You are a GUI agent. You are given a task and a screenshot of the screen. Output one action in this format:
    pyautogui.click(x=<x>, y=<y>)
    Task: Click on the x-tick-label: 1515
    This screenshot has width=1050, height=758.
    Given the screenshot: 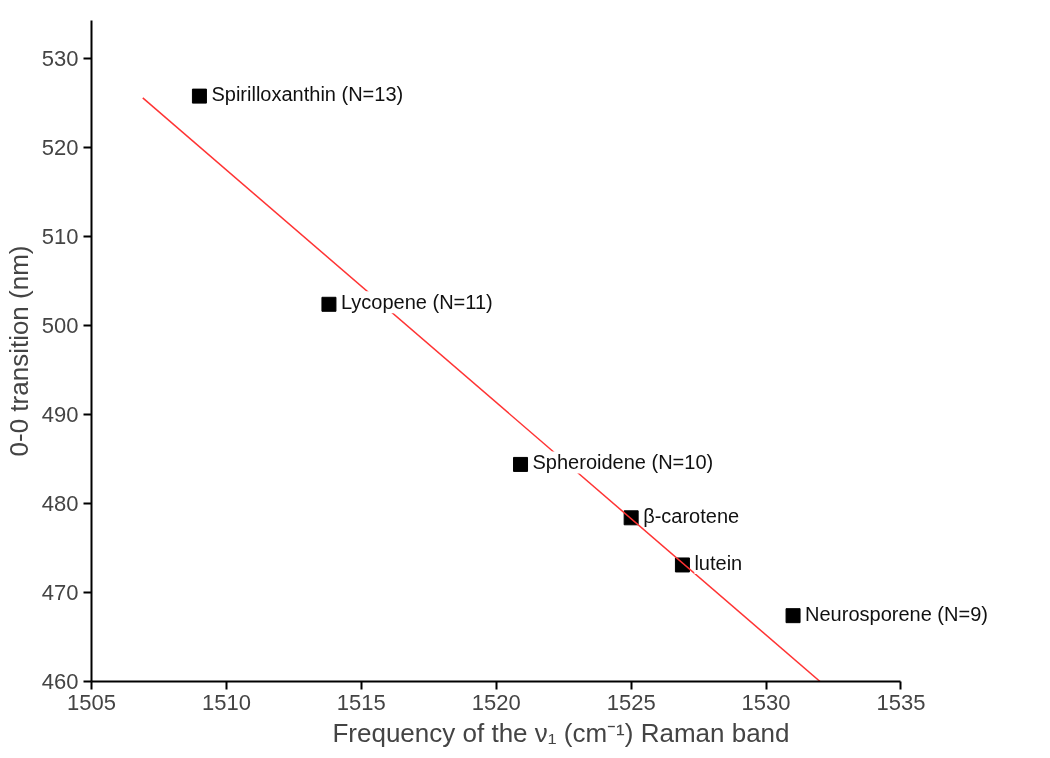 What is the action you would take?
    pyautogui.click(x=361, y=702)
    